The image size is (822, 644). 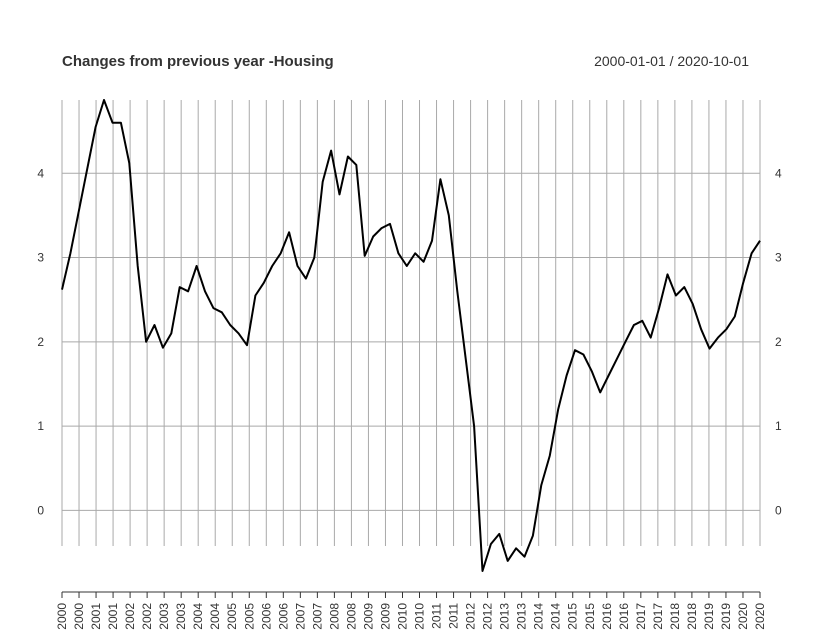 I want to click on y-tick-label-left: 2, so click(x=40, y=342).